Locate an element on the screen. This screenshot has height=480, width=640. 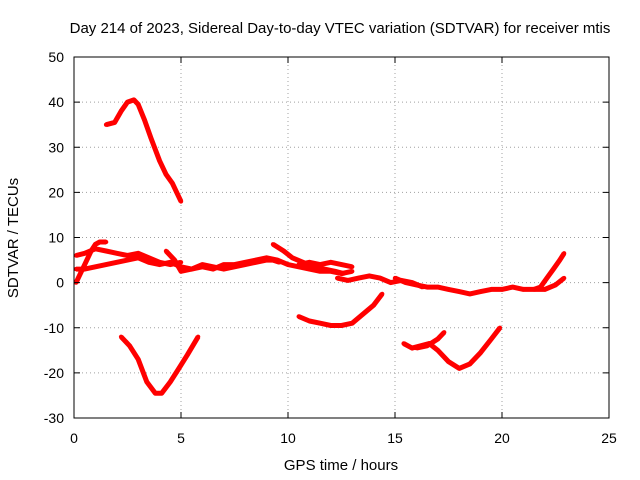
y-tick-label: -30 is located at coordinates (54, 418).